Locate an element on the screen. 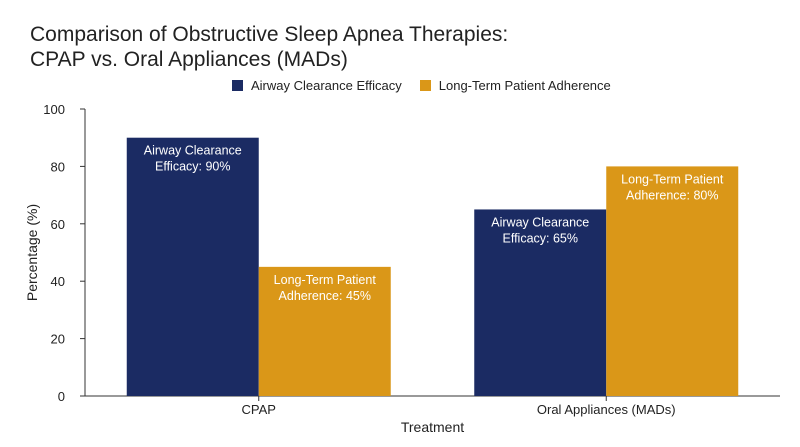 Image resolution: width=800 pixels, height=447 pixels. x-tick-label: CPAP is located at coordinates (259, 409).